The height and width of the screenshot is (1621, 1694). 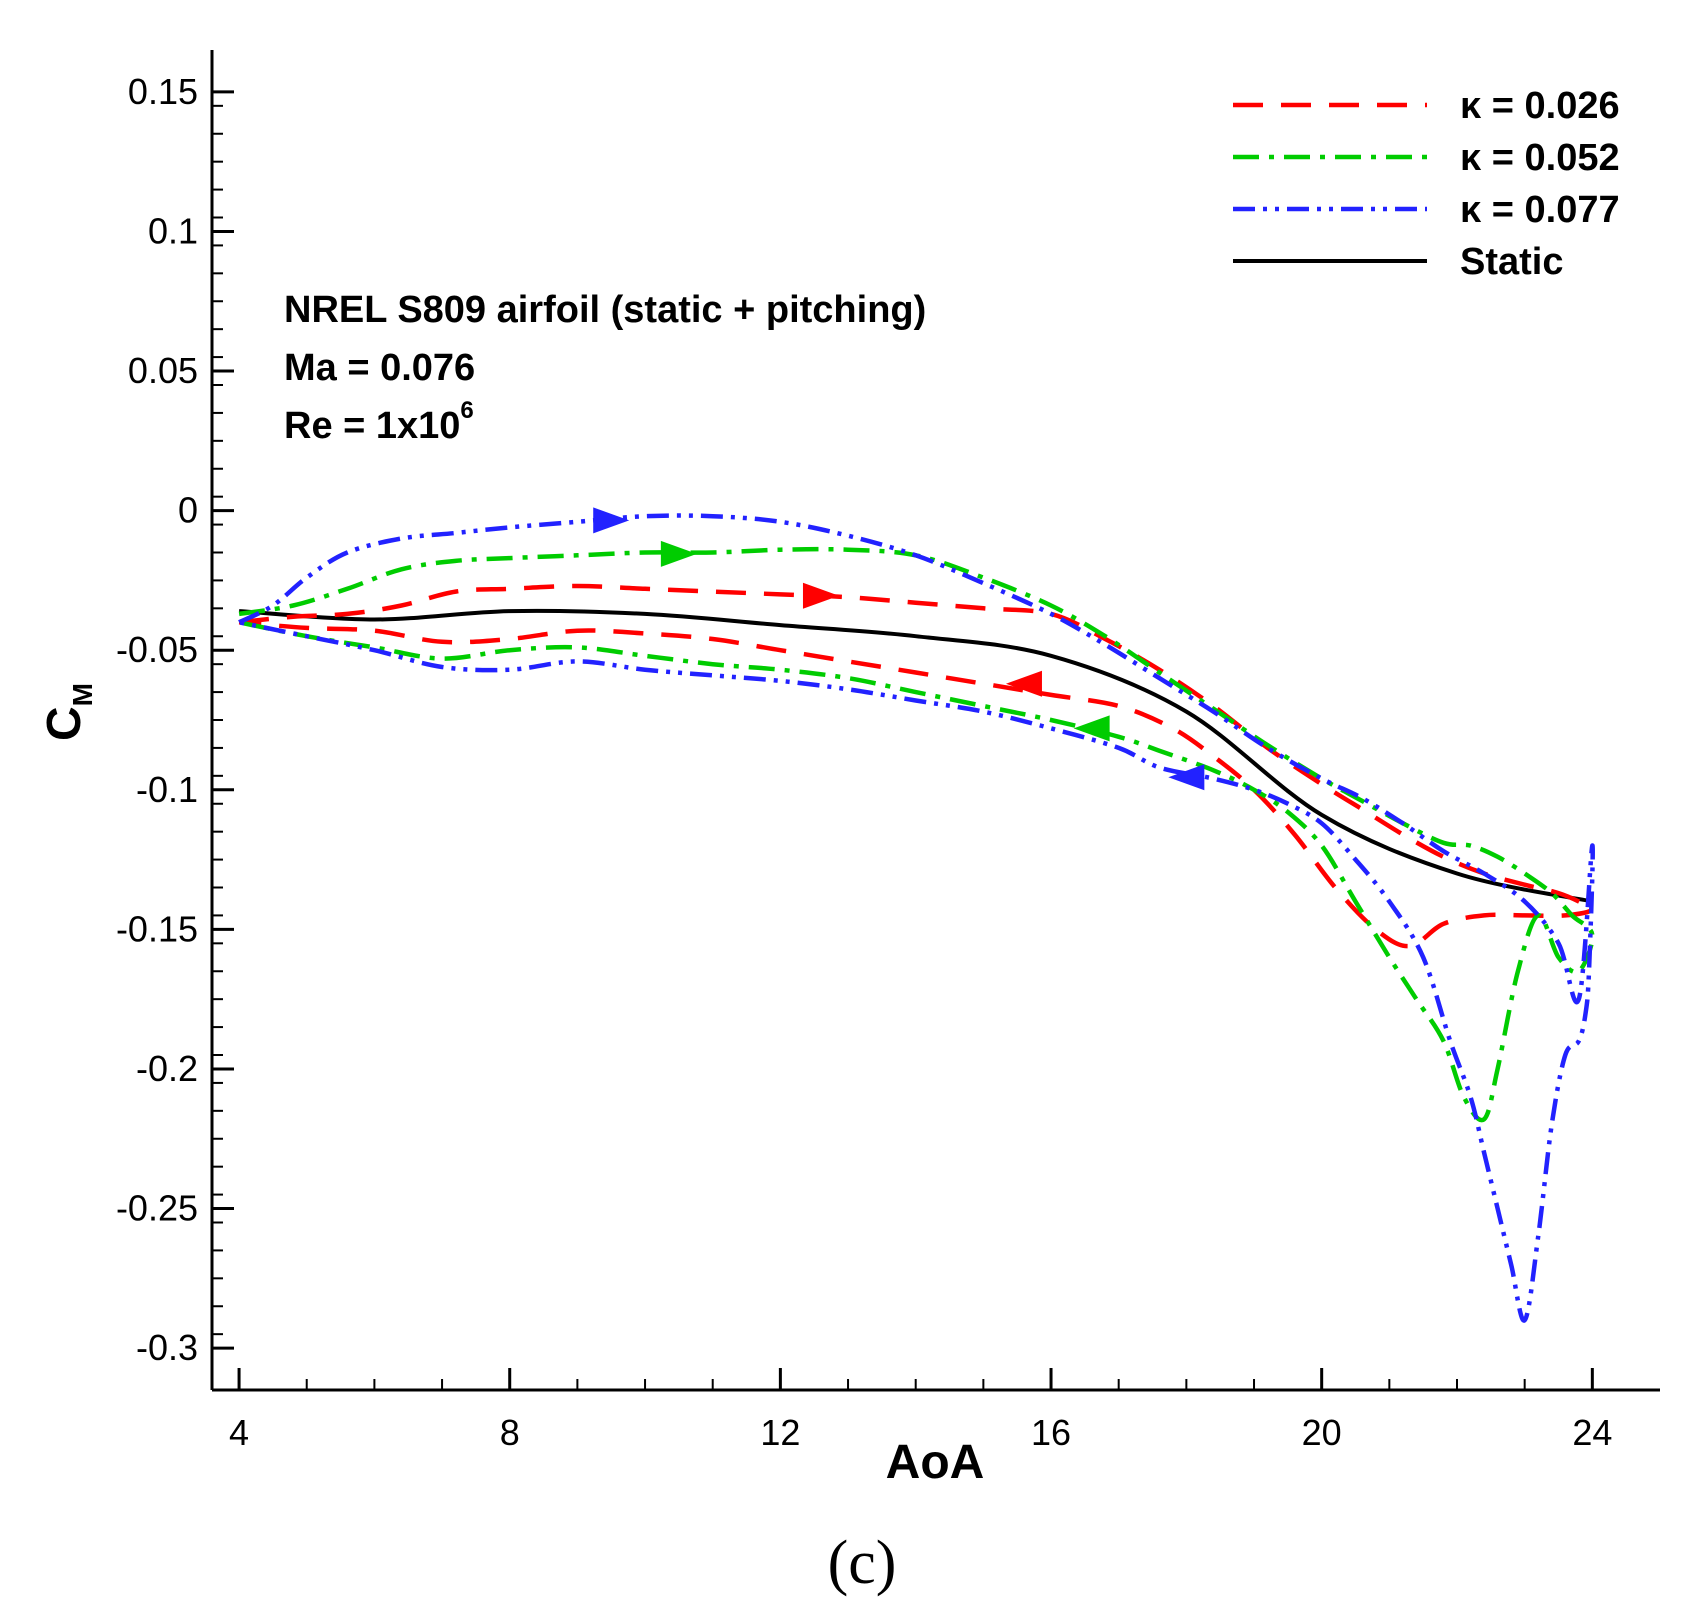 What do you see at coordinates (780, 1432) in the screenshot?
I see `x-tick-label: 12` at bounding box center [780, 1432].